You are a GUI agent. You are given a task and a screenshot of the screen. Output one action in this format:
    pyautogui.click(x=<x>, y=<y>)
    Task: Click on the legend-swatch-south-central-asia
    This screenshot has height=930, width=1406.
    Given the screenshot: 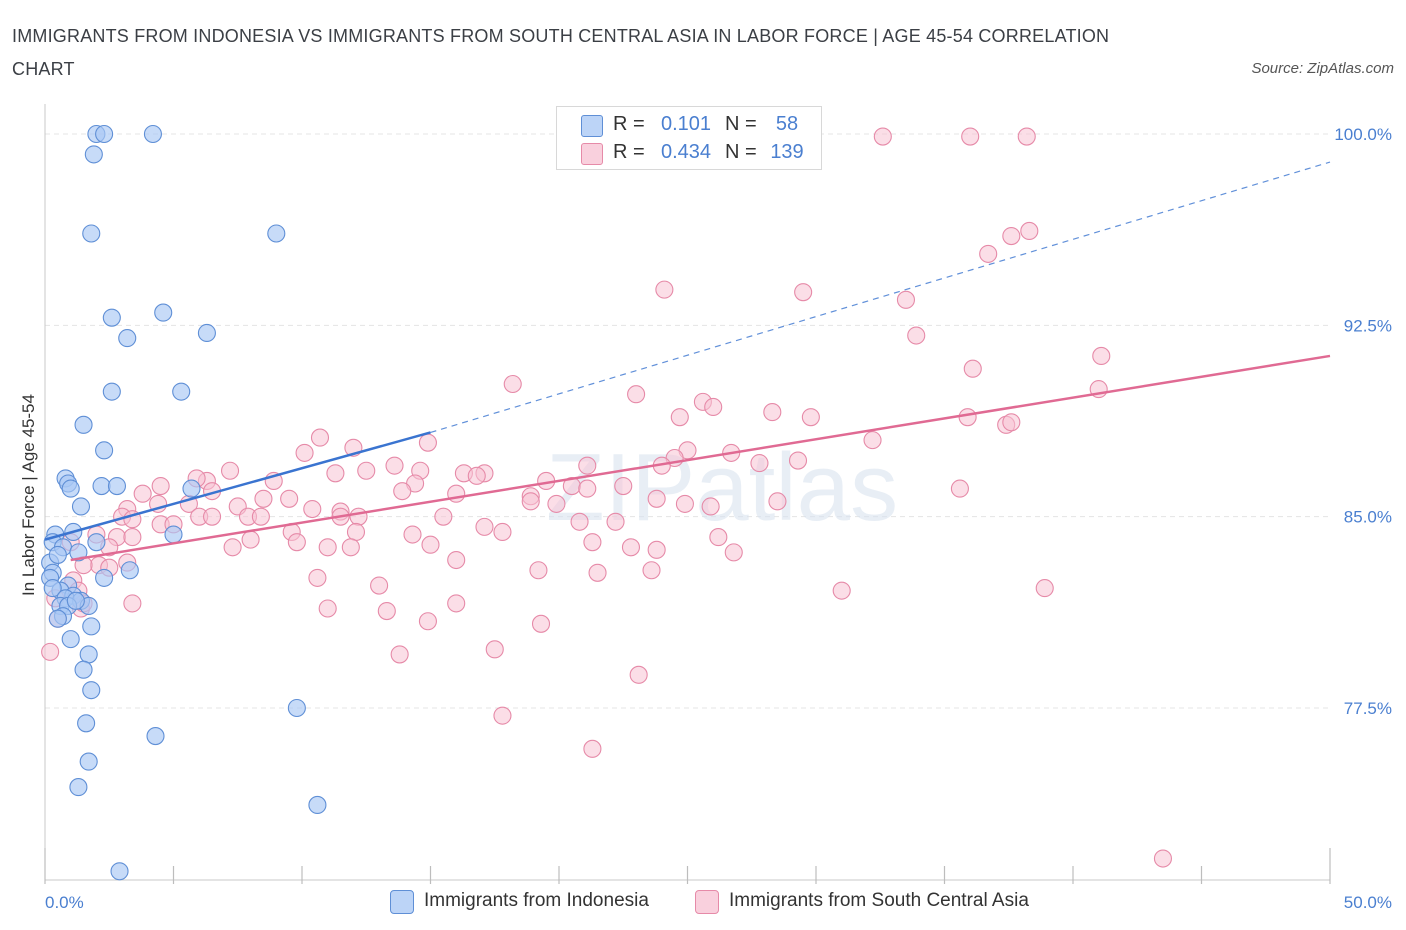 What is the action you would take?
    pyautogui.click(x=592, y=154)
    